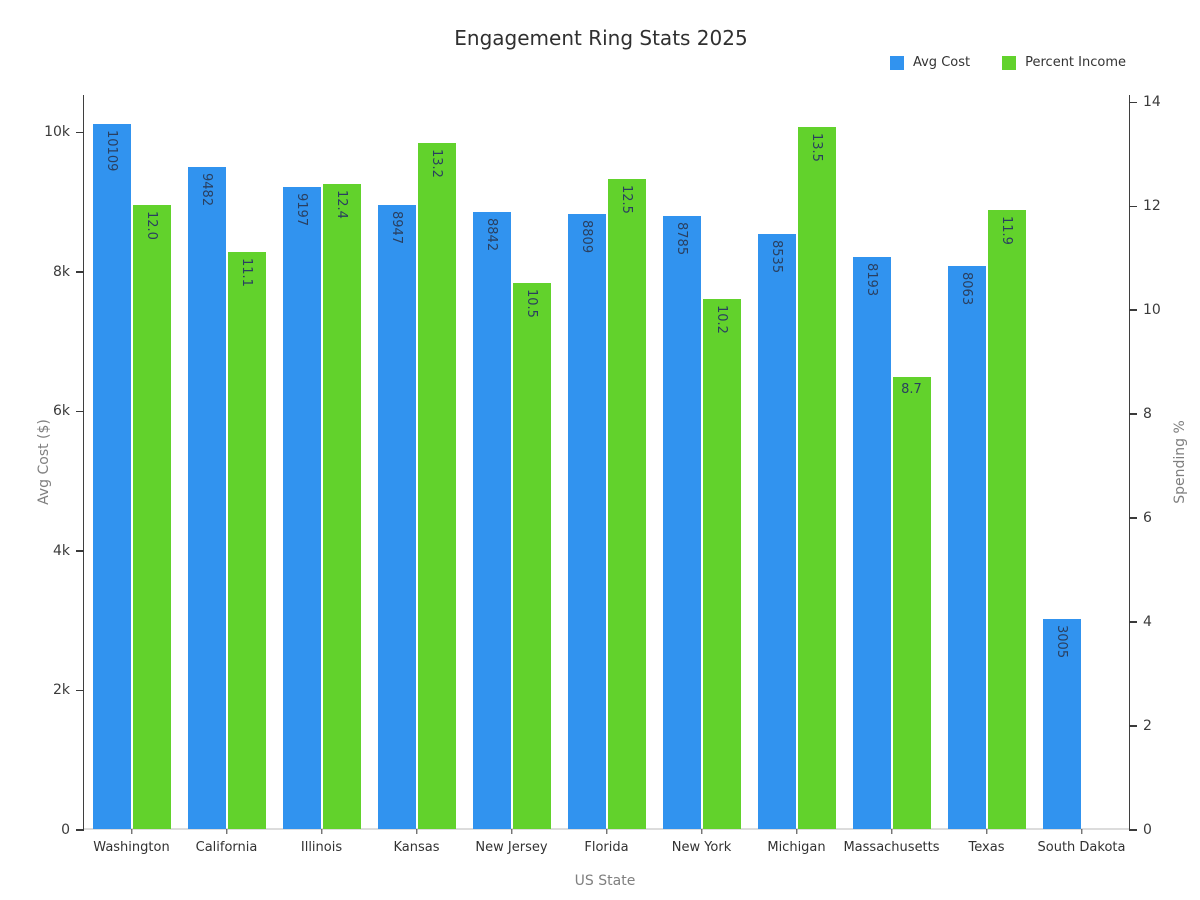  I want to click on bar-group-massachusetts: 8193 8.7, so click(891, 462).